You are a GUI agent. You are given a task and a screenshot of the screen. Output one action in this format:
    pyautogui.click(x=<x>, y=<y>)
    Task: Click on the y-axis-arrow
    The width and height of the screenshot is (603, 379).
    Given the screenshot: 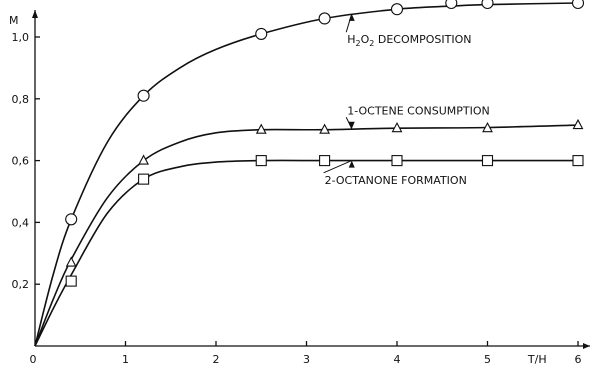 What is the action you would take?
    pyautogui.click(x=35, y=14)
    